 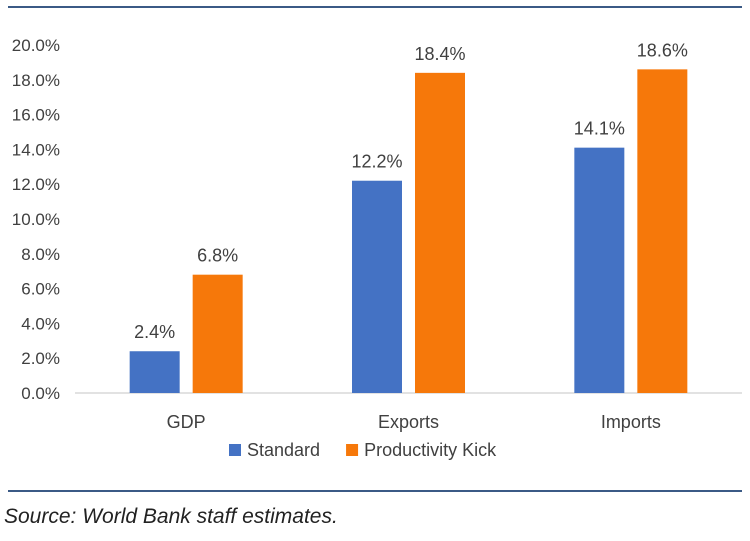 What do you see at coordinates (375, 491) in the screenshot?
I see `bottom-rule` at bounding box center [375, 491].